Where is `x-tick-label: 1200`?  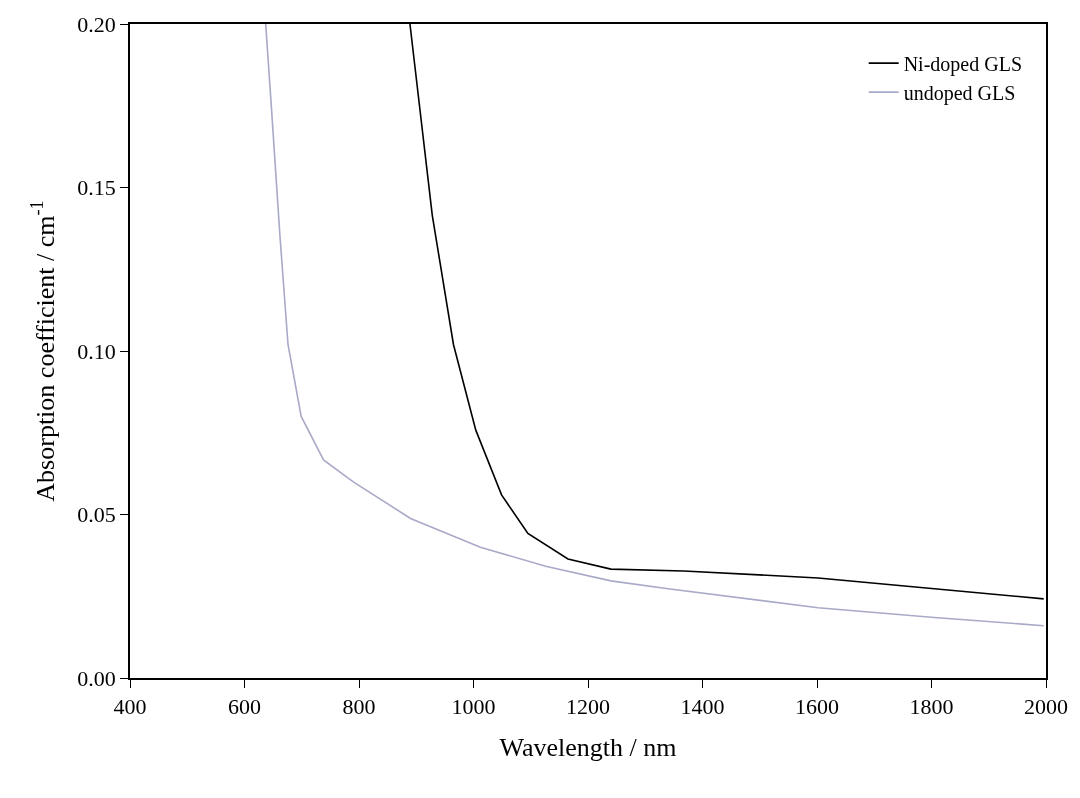
x-tick-label: 1200 is located at coordinates (588, 707).